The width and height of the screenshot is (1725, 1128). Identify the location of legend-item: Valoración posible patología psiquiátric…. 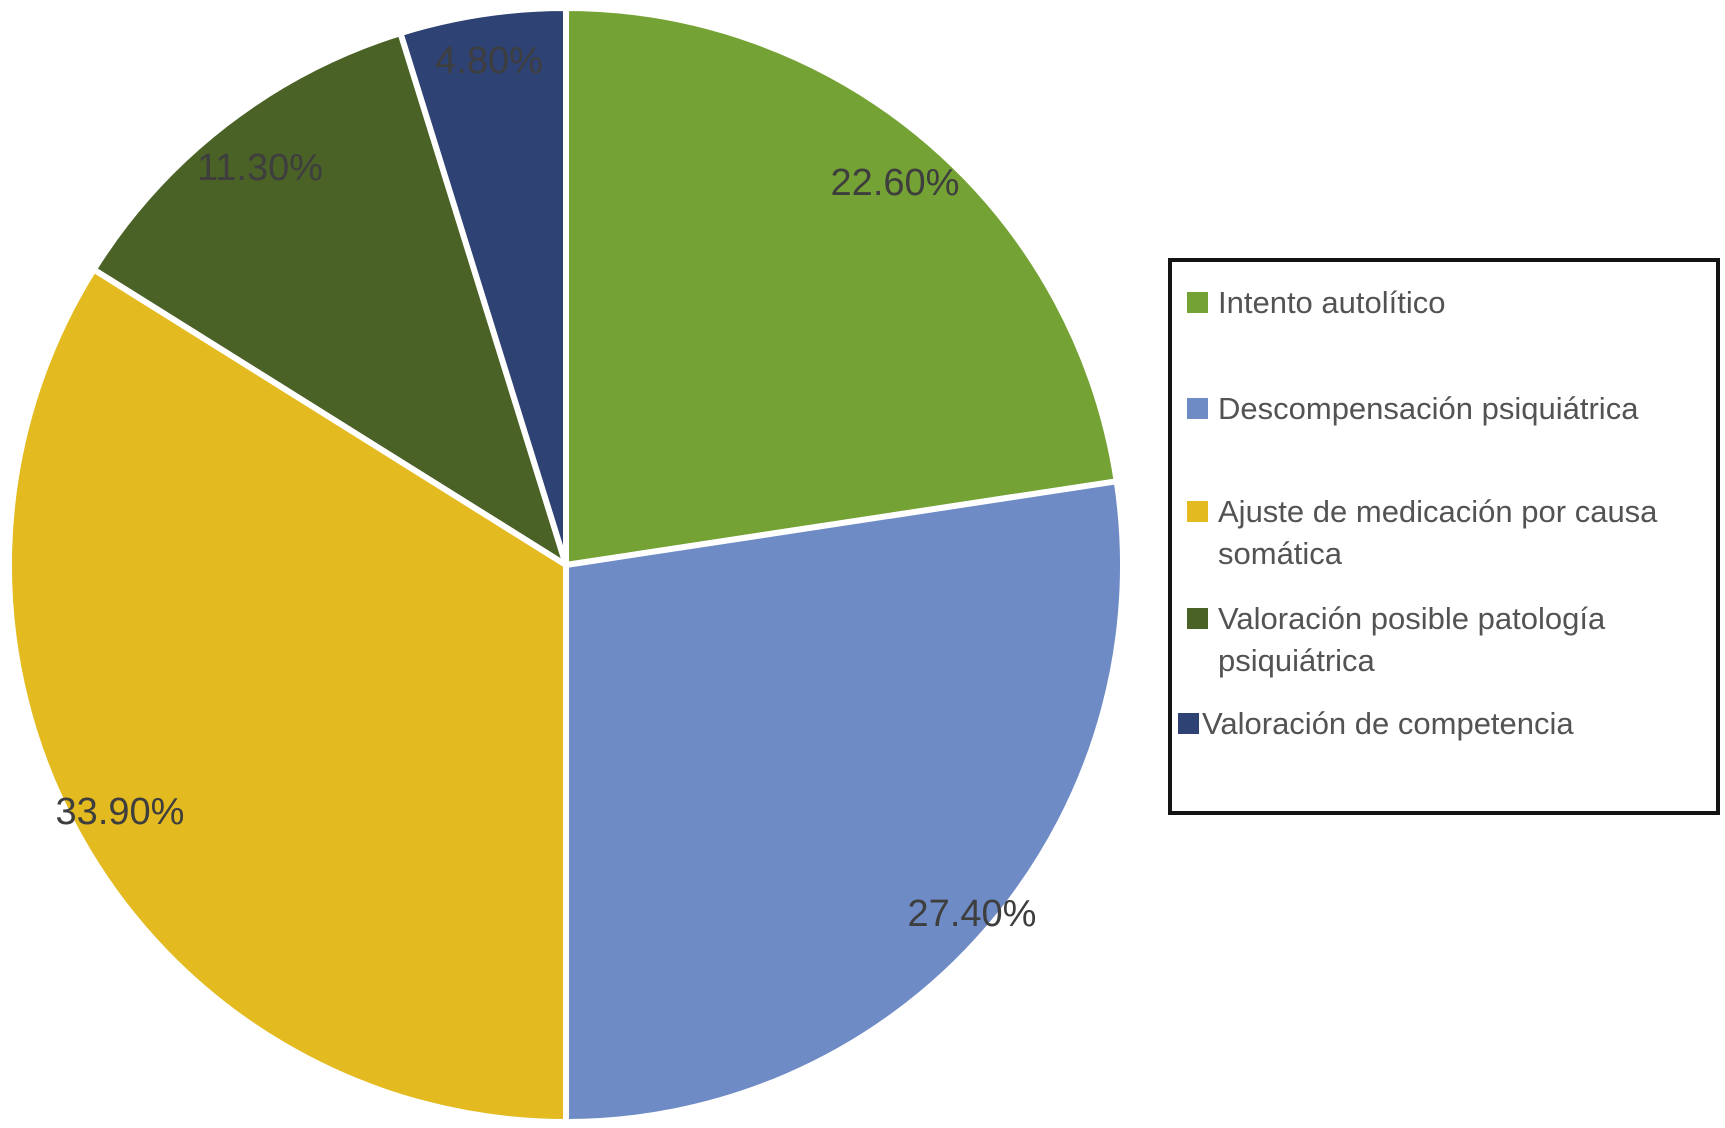
(1449, 640).